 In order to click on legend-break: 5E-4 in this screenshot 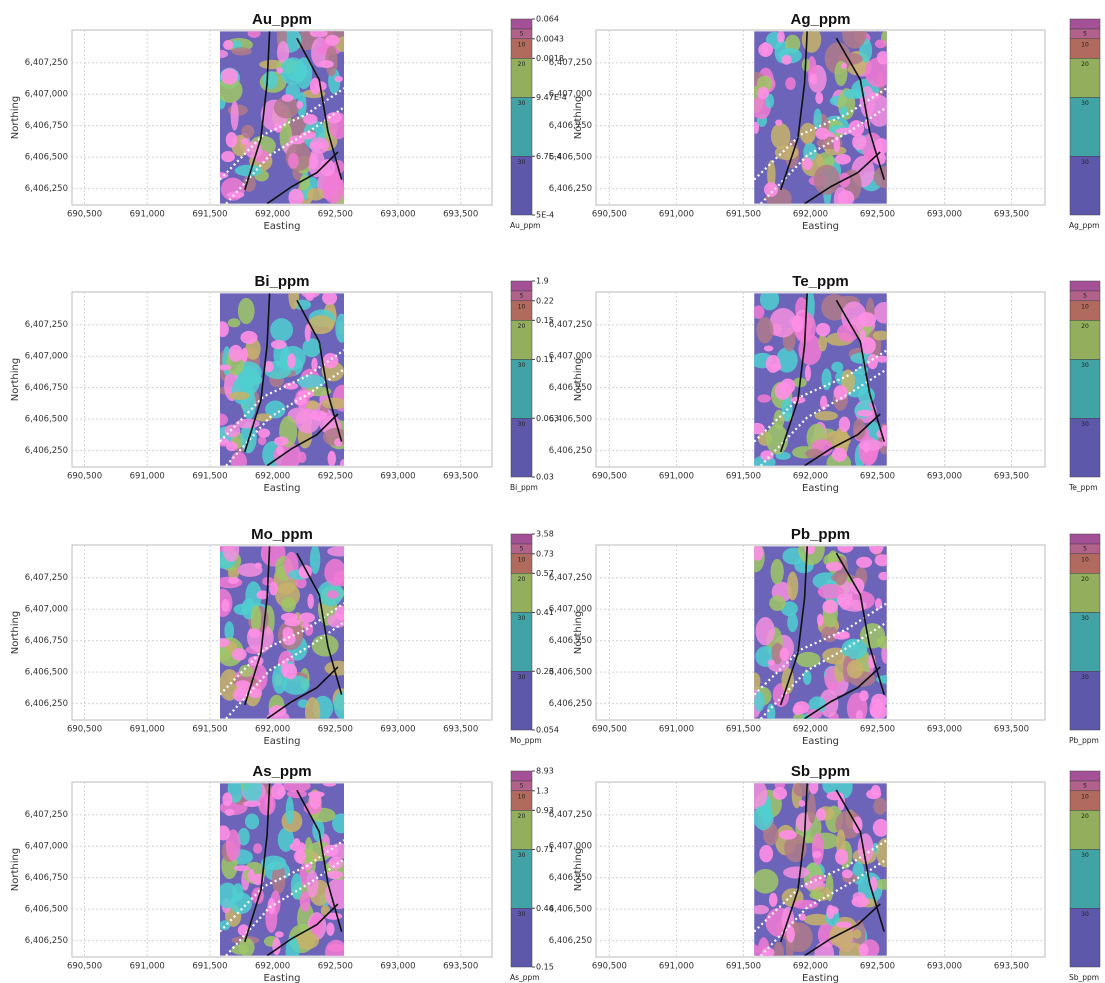, I will do `click(545, 215)`.